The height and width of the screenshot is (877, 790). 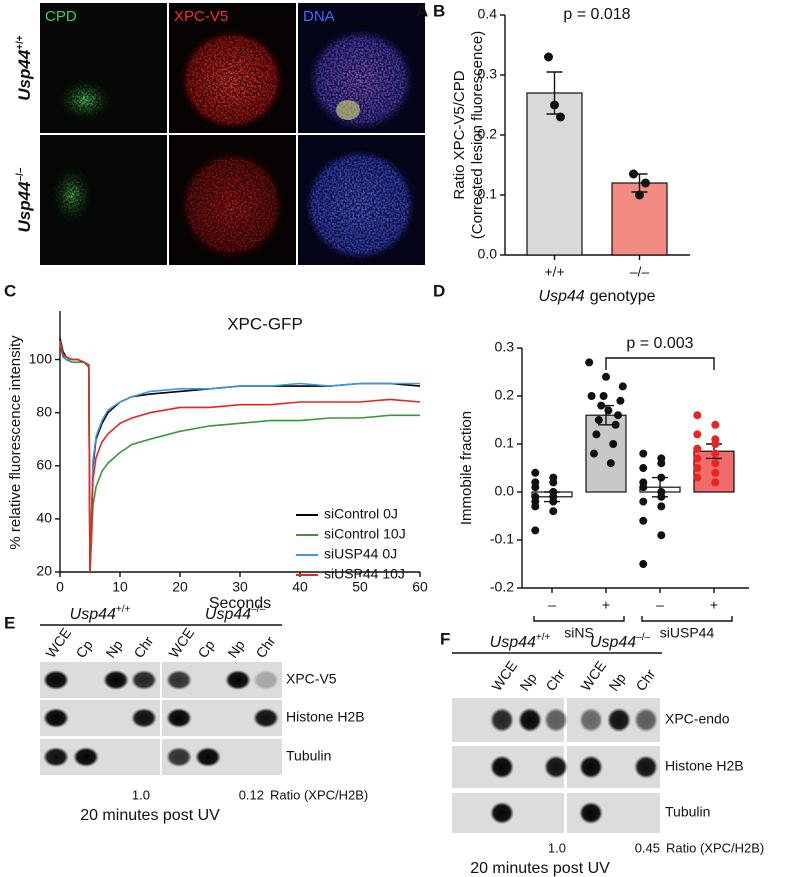 What do you see at coordinates (365, 534) in the screenshot?
I see `legend-label: siControl 10J` at bounding box center [365, 534].